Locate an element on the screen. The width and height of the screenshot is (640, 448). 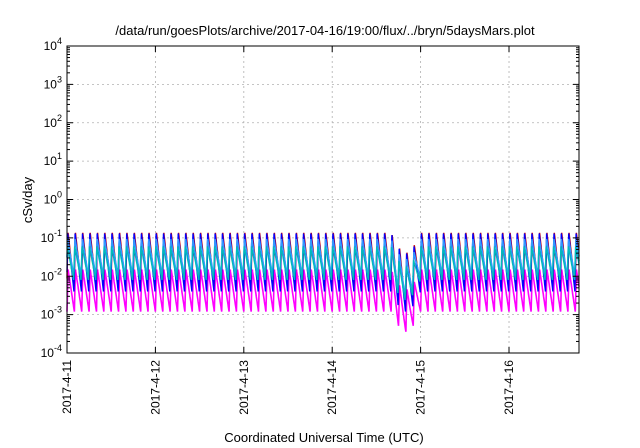
y-tick-label: 10² is located at coordinates (53, 121).